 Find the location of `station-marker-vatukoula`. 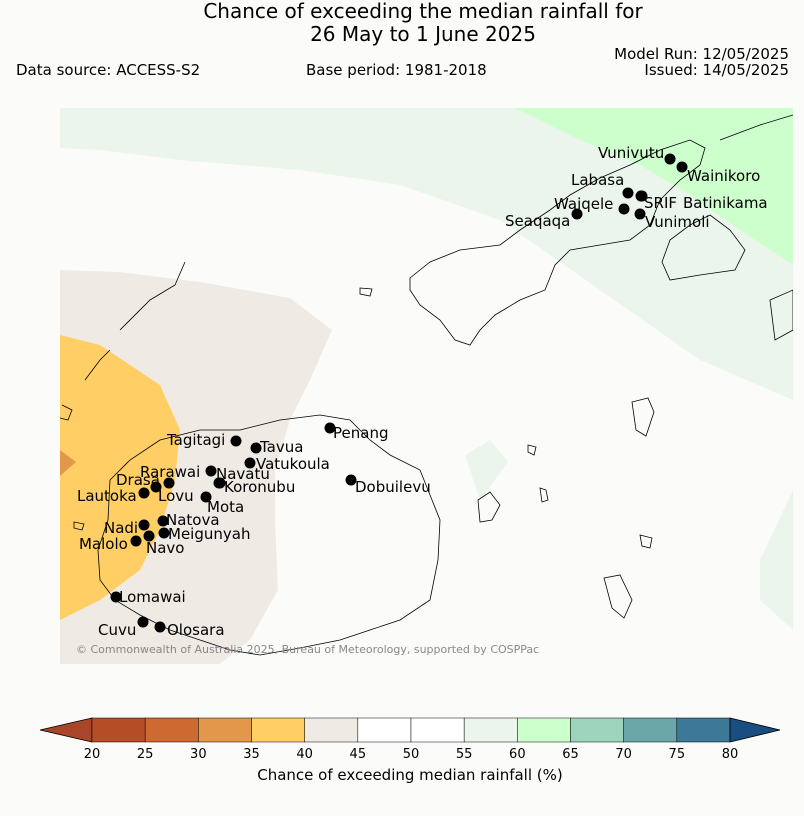

station-marker-vatukoula is located at coordinates (250, 463).